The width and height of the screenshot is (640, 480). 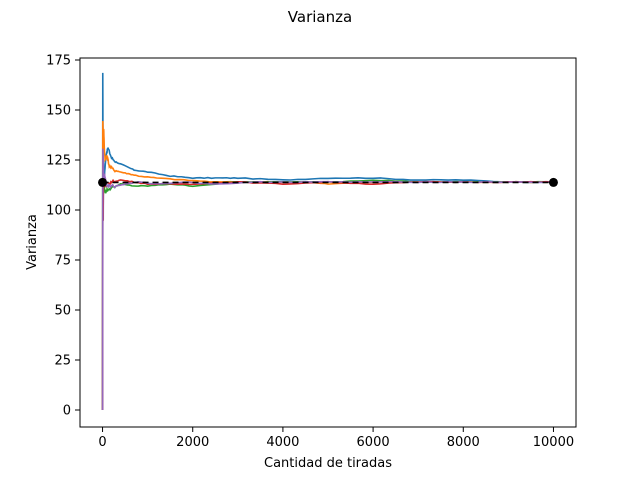 I want to click on y-tick-label: 0, so click(x=67, y=411).